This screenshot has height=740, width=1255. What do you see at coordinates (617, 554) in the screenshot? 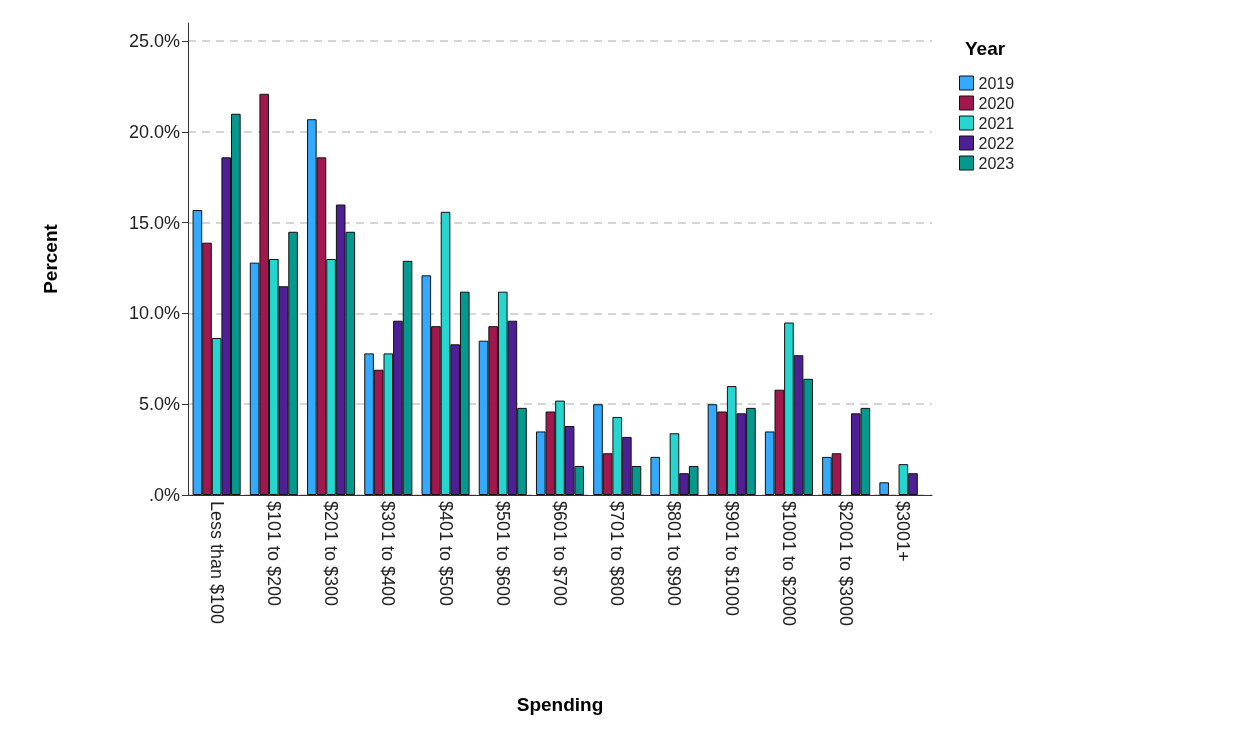
I see `x-tick-label: $701 to $800` at bounding box center [617, 554].